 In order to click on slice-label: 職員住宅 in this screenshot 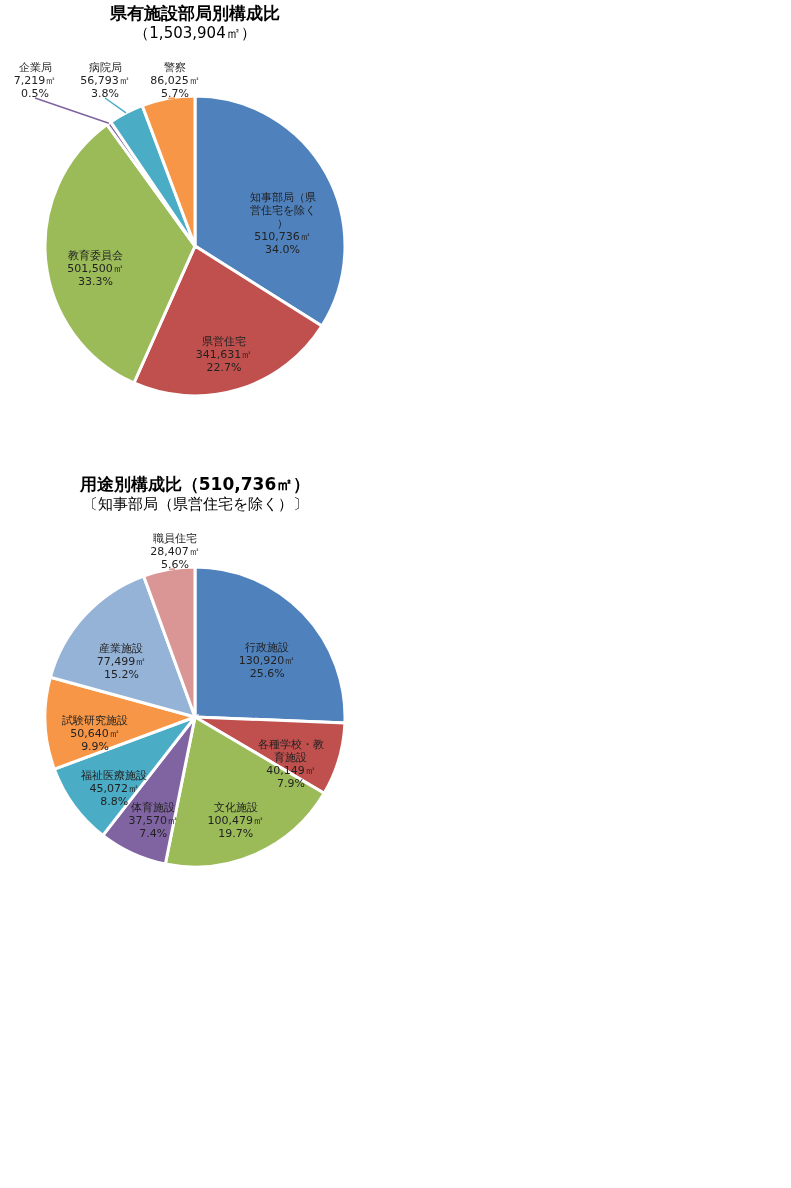, I will do `click(175, 538)`.